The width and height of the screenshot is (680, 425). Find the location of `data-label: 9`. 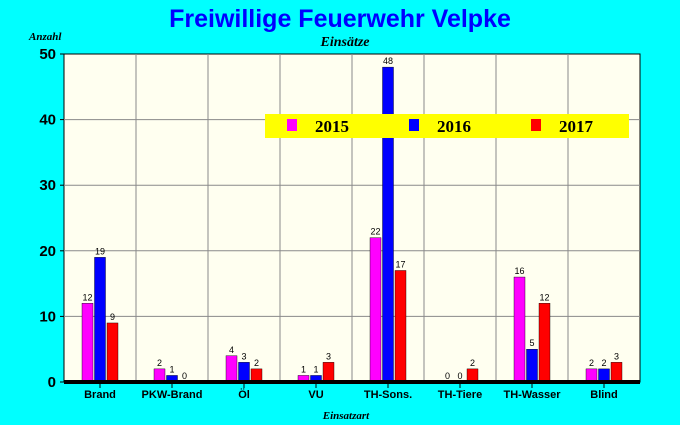

data-label: 9 is located at coordinates (112, 317).